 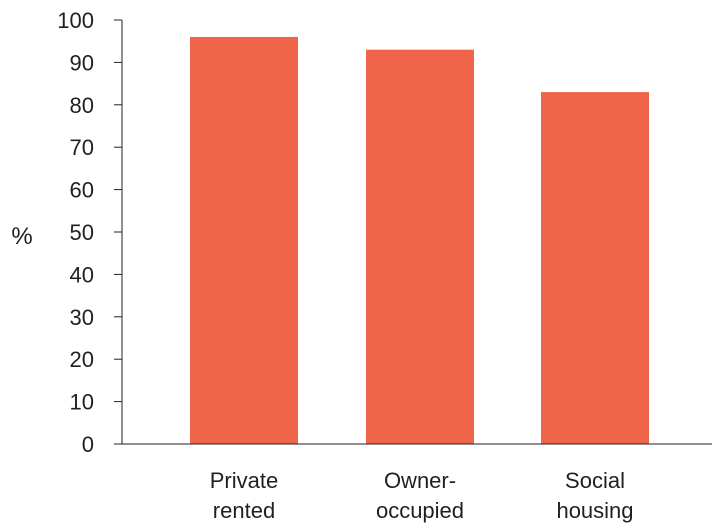 I want to click on x-category-label: rented, so click(x=244, y=510).